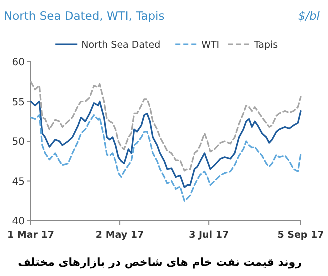 This screenshot has height=276, width=328. I want to click on x-tick-label: 2 May 17, so click(120, 235).